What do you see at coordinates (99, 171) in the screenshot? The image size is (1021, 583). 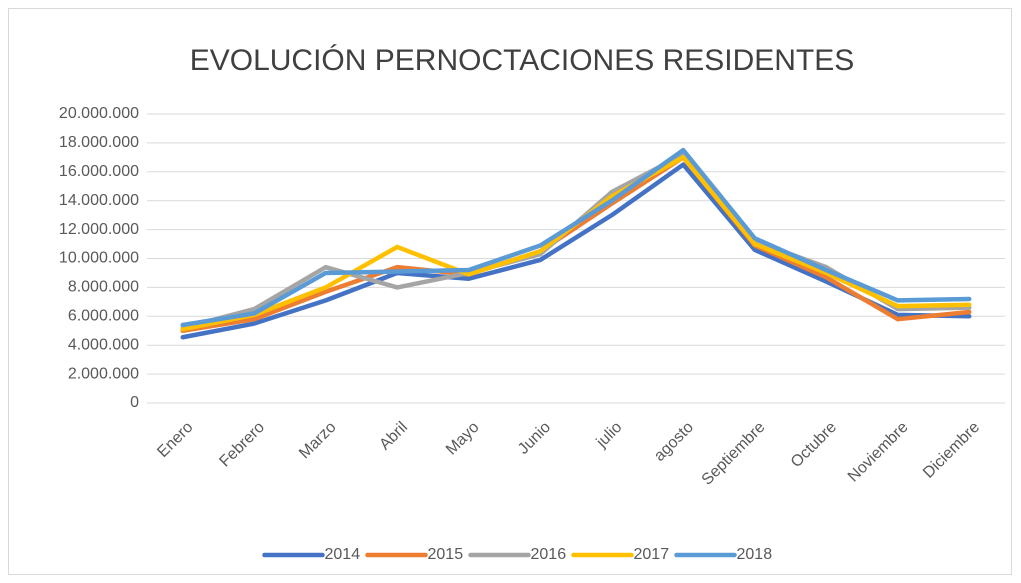 I see `y-tick-label: 16.000.000` at bounding box center [99, 171].